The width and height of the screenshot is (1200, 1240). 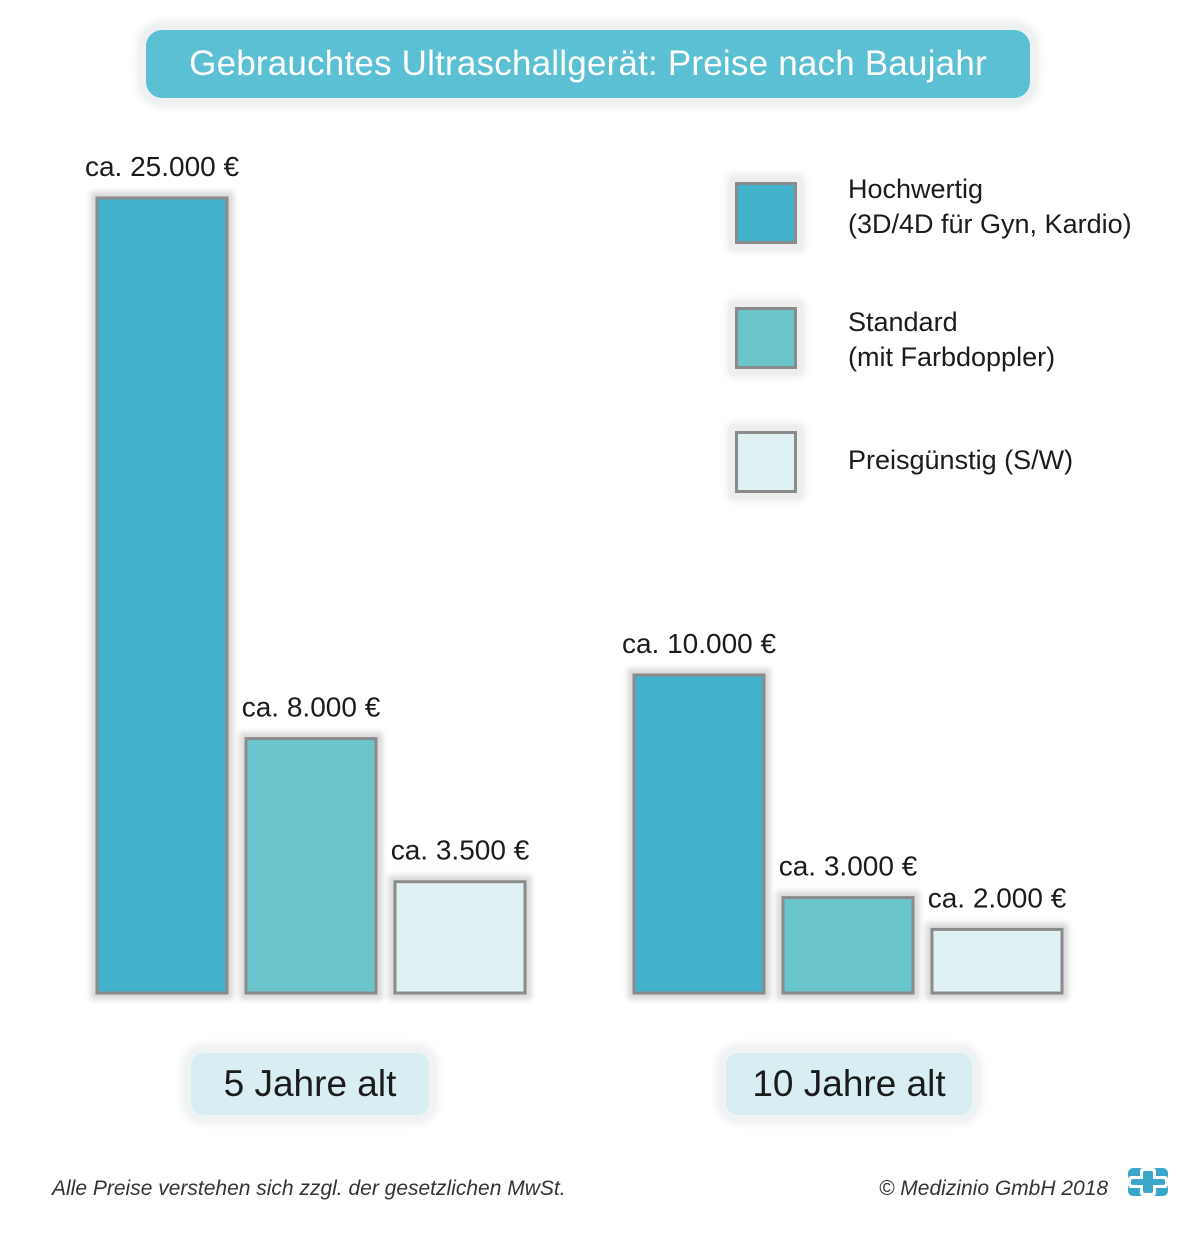 What do you see at coordinates (1148, 1182) in the screenshot?
I see `medizinio-cross-logo-icon` at bounding box center [1148, 1182].